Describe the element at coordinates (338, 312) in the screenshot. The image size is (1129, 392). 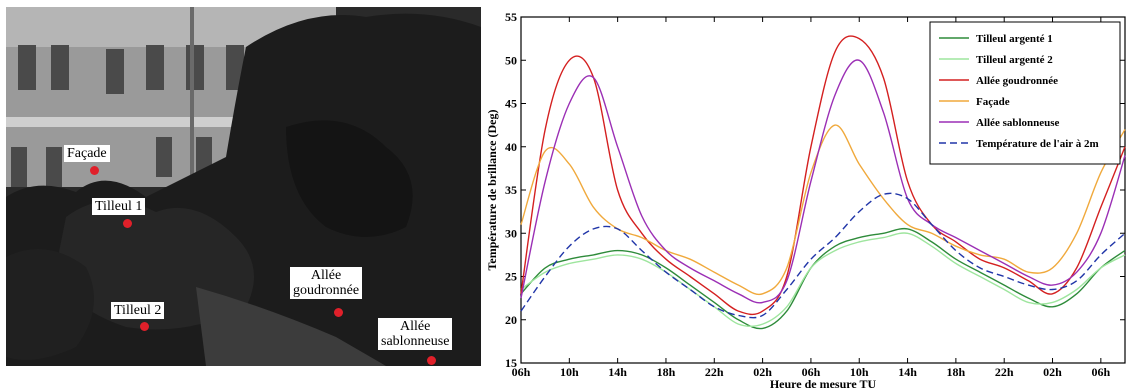
I see `allee-goudronnee-marker` at that location.